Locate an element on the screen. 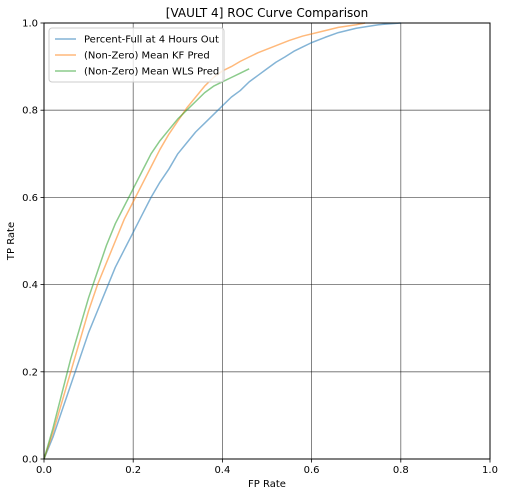  x-tick-label: 0.0 is located at coordinates (44, 470).